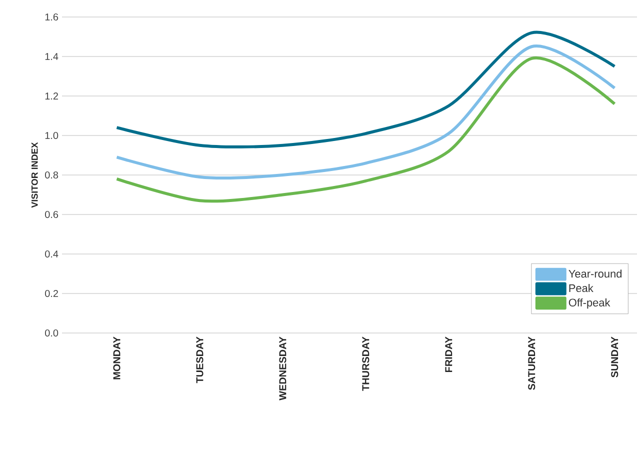 The width and height of the screenshot is (641, 455). What do you see at coordinates (51, 254) in the screenshot?
I see `y-tick-label: 0.4` at bounding box center [51, 254].